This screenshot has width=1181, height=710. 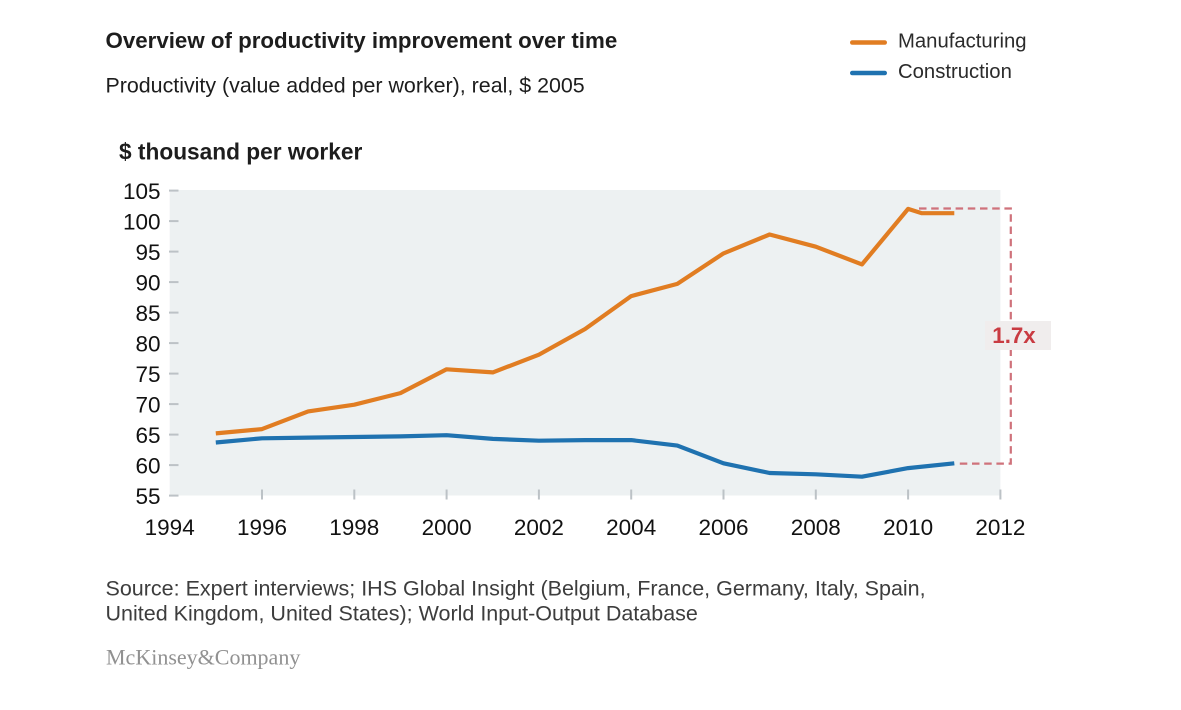 I want to click on svg-text: 75, so click(x=147, y=374).